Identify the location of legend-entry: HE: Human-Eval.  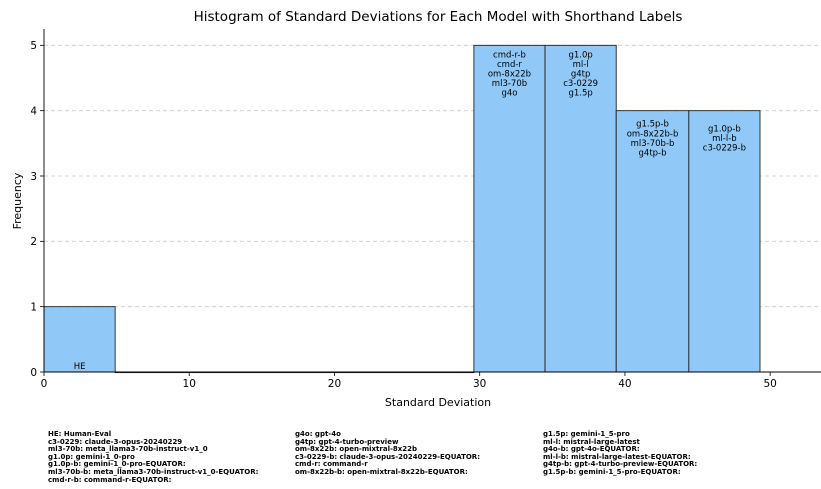
(80, 434).